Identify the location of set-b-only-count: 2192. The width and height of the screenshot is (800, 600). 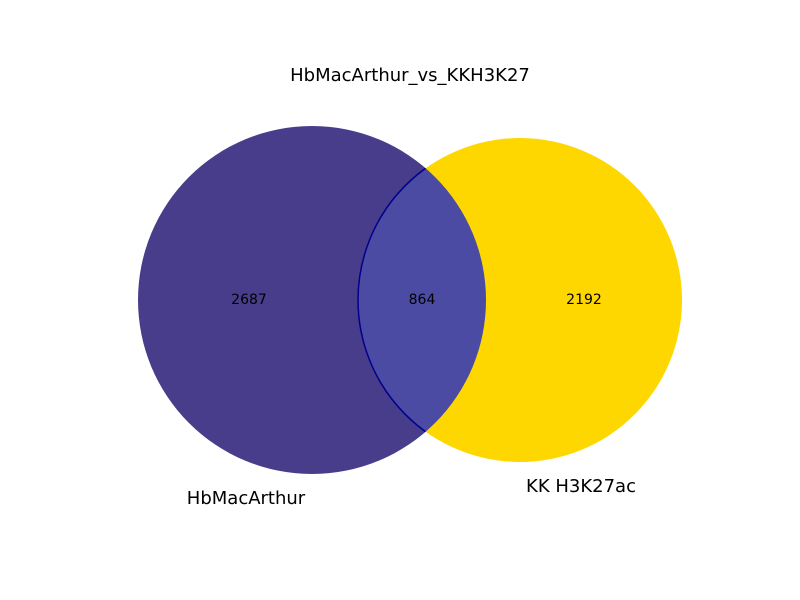
(584, 300).